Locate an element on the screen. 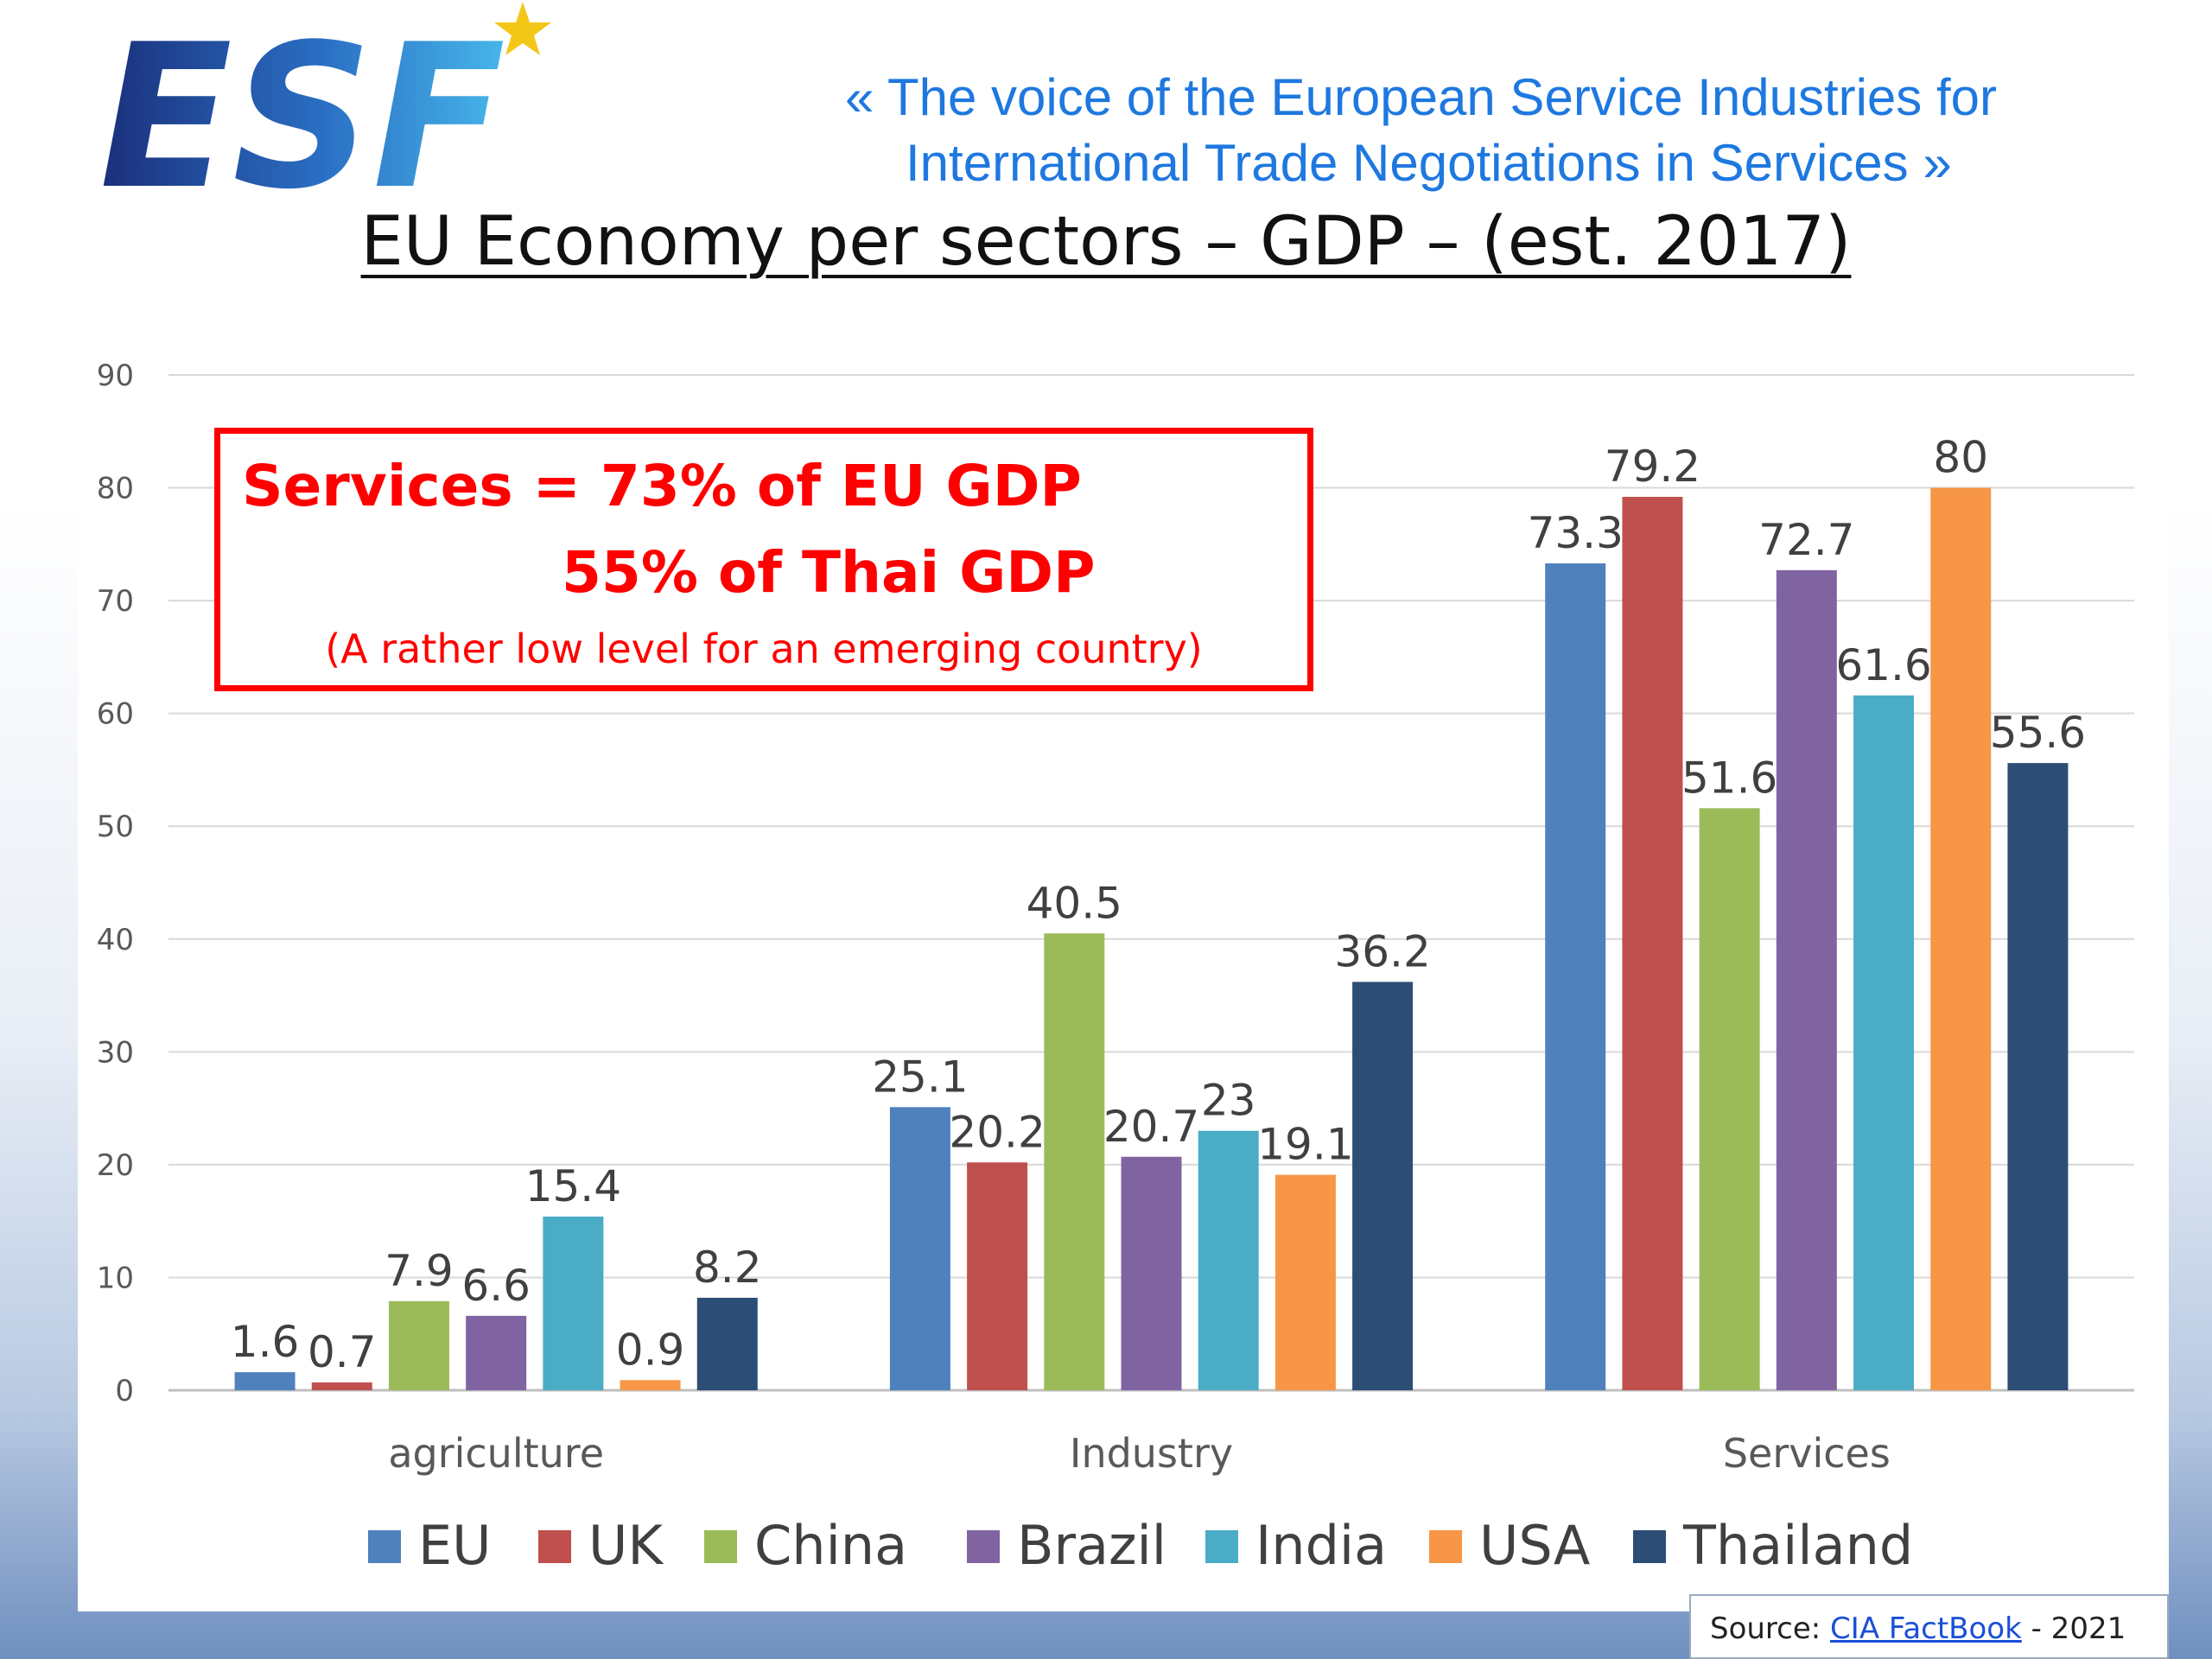 Image resolution: width=2212 pixels, height=1659 pixels. legend-swatch-usa is located at coordinates (1445, 1546).